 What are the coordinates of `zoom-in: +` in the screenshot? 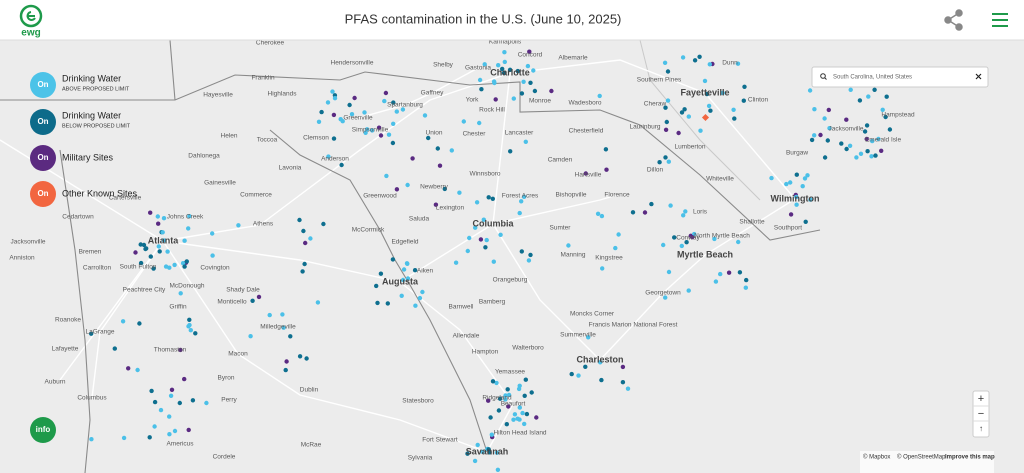 It's located at (981, 399).